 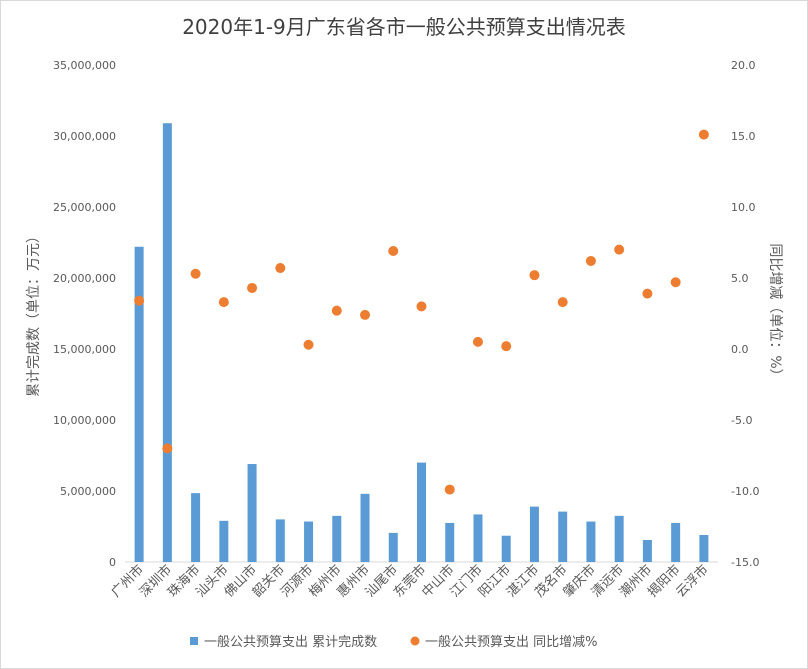 What do you see at coordinates (743, 136) in the screenshot?
I see `y2-tick-label: 15.0` at bounding box center [743, 136].